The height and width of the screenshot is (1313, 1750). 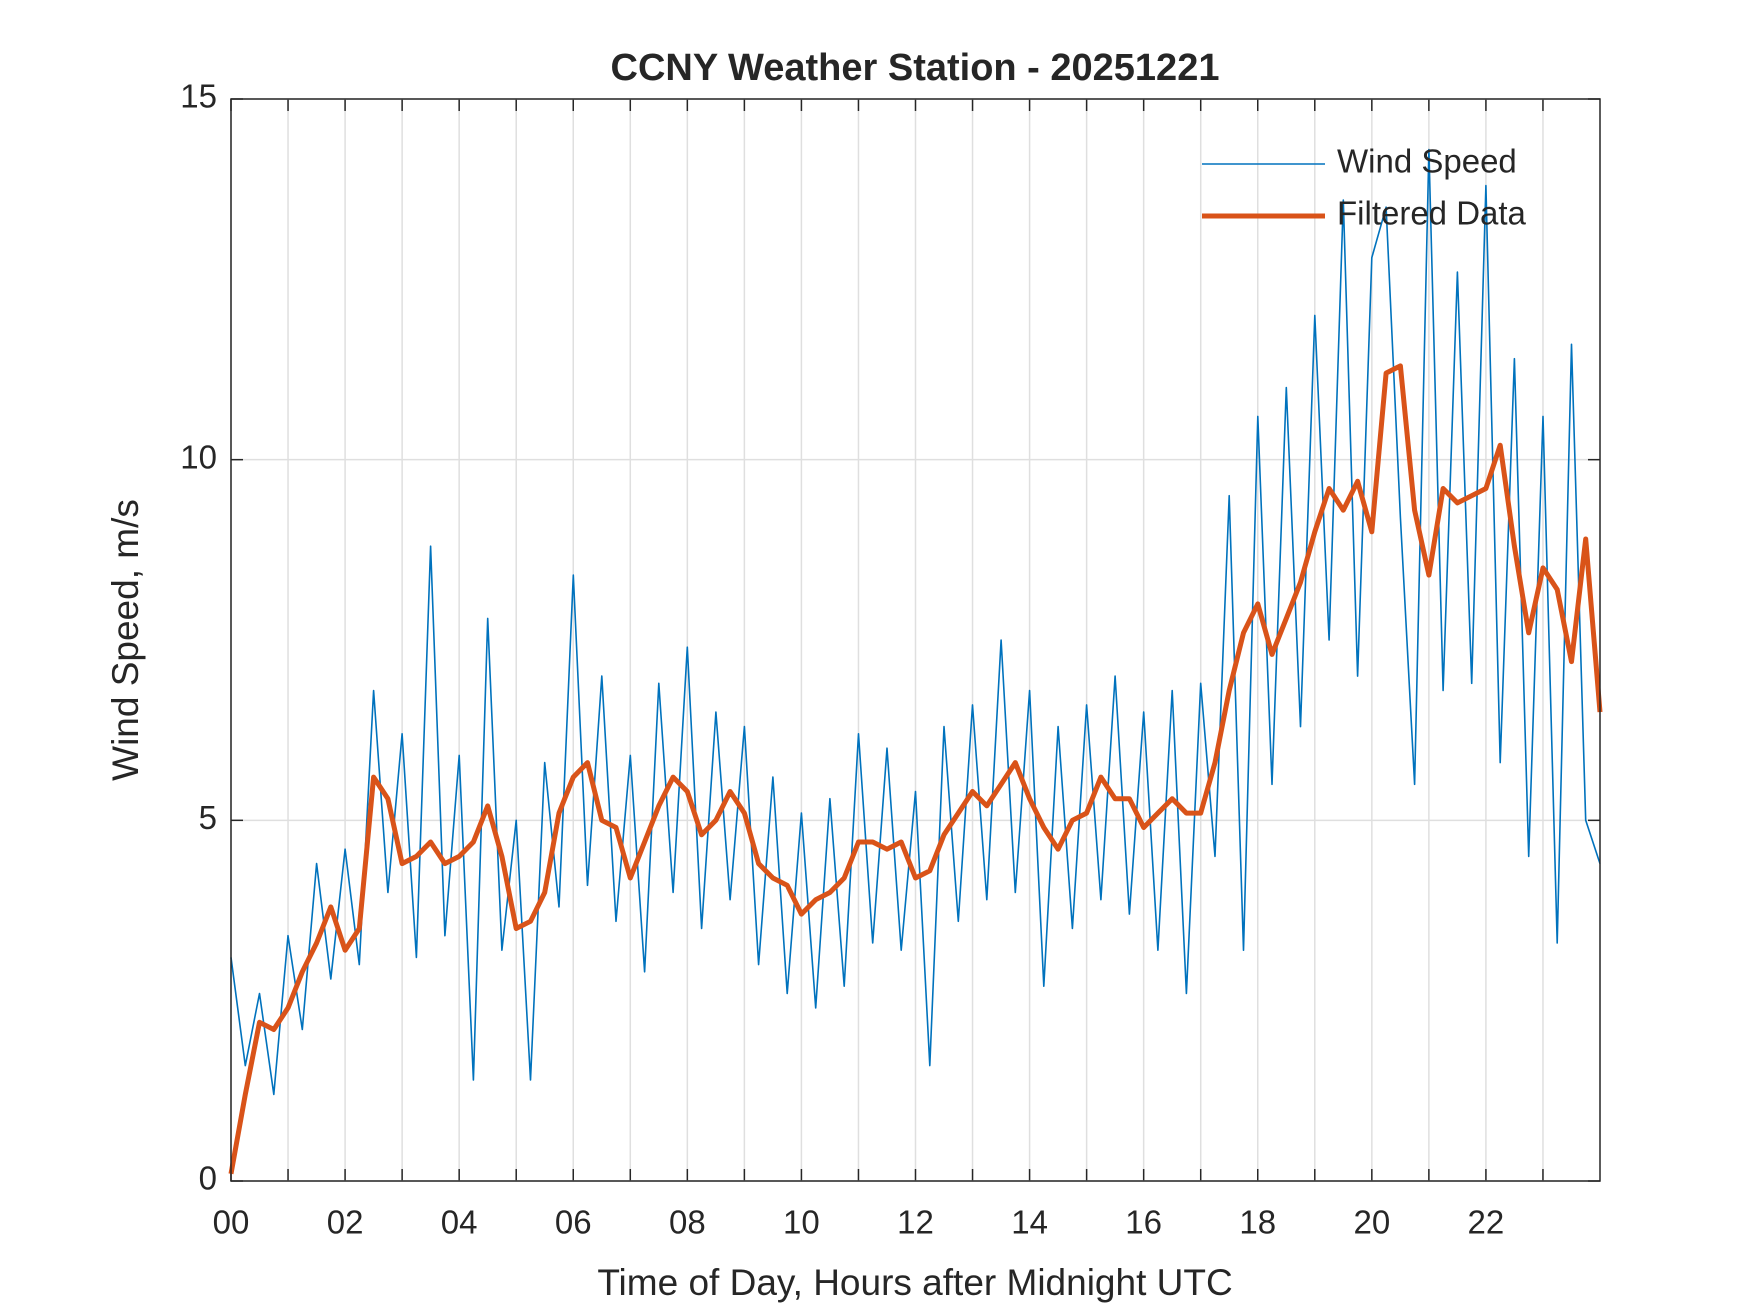 What do you see at coordinates (345, 1222) in the screenshot?
I see `x-tick-label: 02` at bounding box center [345, 1222].